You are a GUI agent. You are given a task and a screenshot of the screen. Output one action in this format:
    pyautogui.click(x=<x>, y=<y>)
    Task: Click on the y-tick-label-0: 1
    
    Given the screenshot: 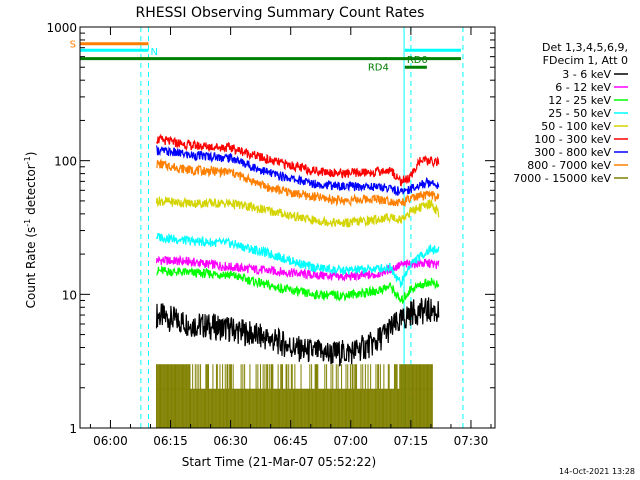 What is the action you would take?
    pyautogui.click(x=73, y=429)
    